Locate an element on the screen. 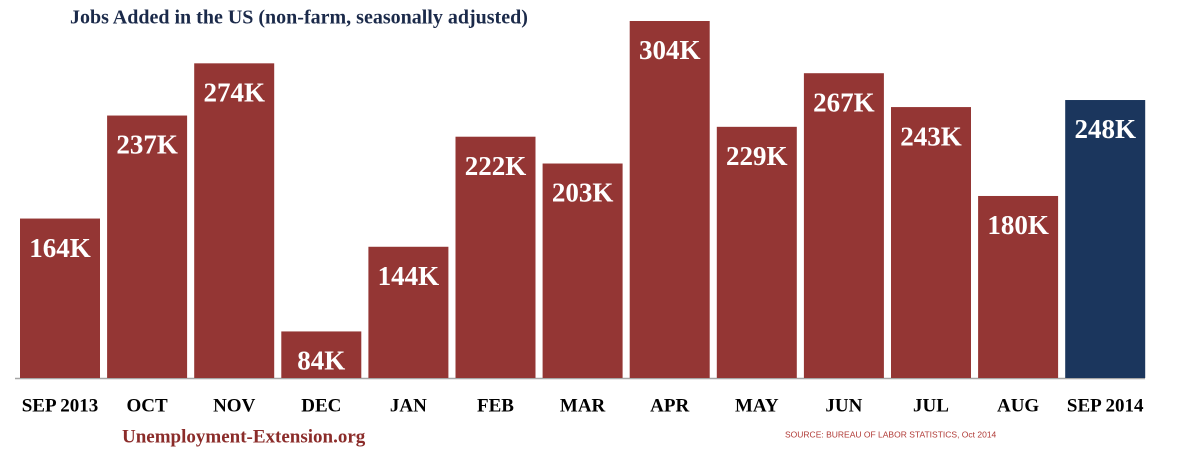  x-tick-label: JUN is located at coordinates (843, 405).